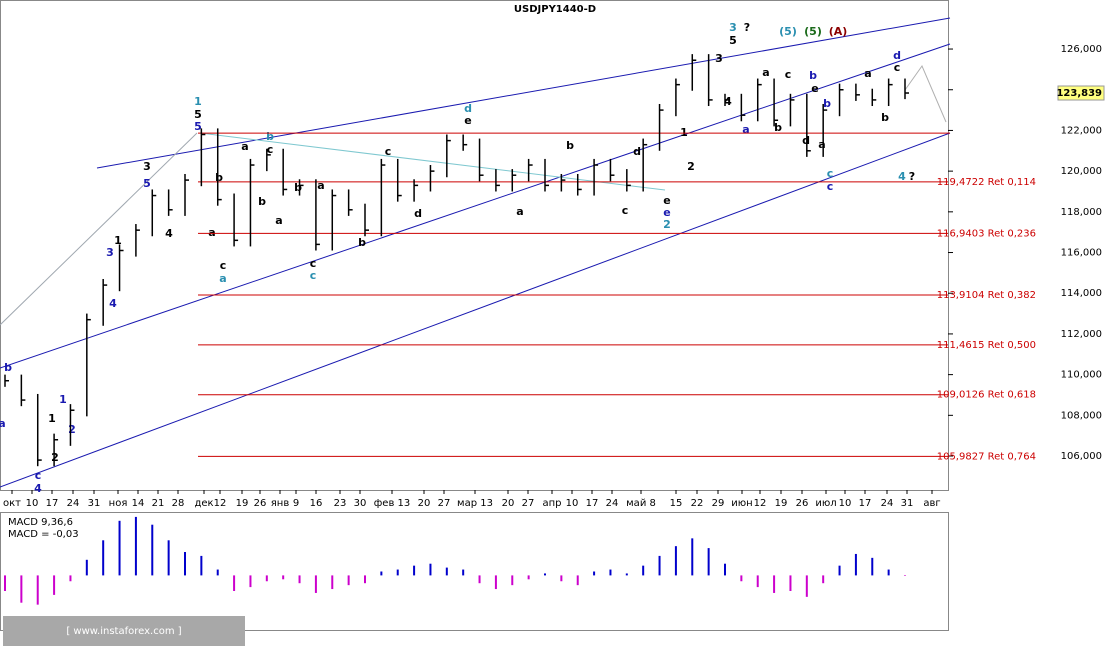  I want to click on x-tick-label: 23, so click(340, 503).